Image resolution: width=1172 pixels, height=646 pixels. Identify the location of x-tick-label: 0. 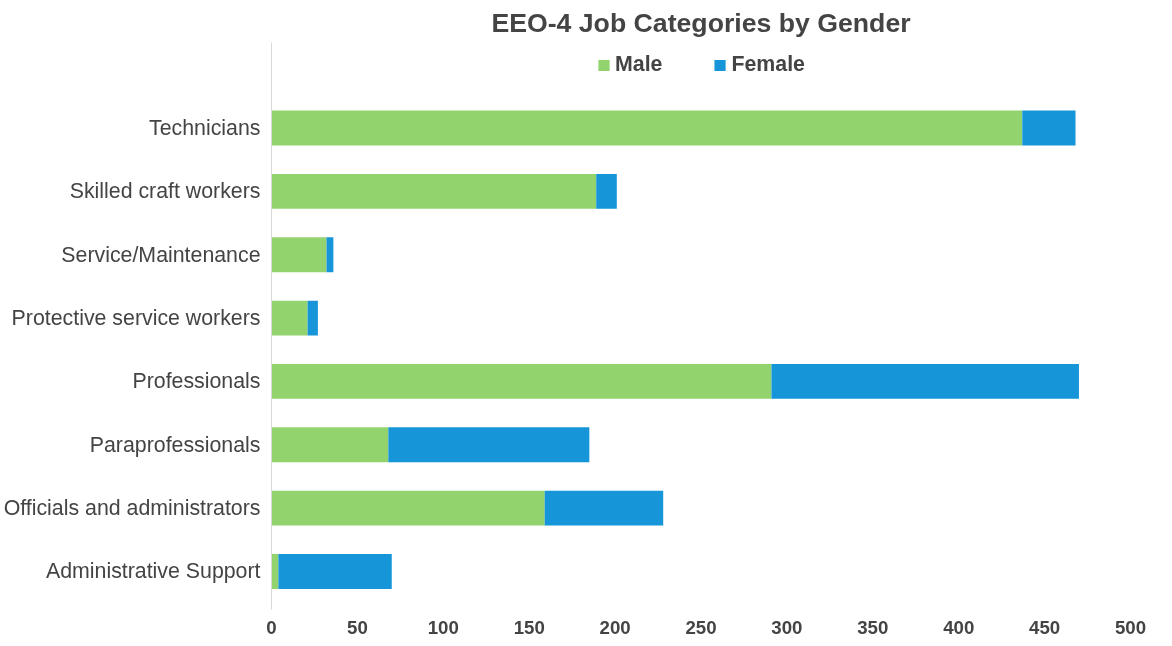
(271, 627).